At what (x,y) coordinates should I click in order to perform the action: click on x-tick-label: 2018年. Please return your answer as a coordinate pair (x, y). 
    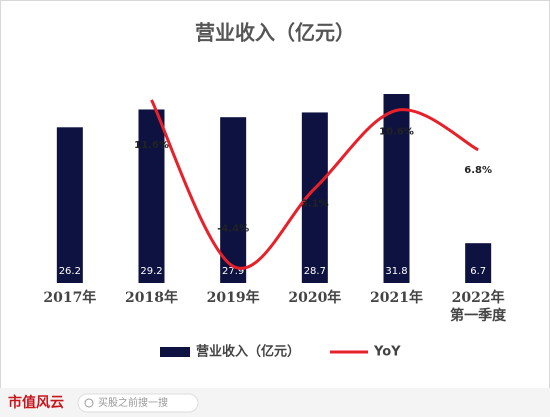
    Looking at the image, I should click on (151, 297).